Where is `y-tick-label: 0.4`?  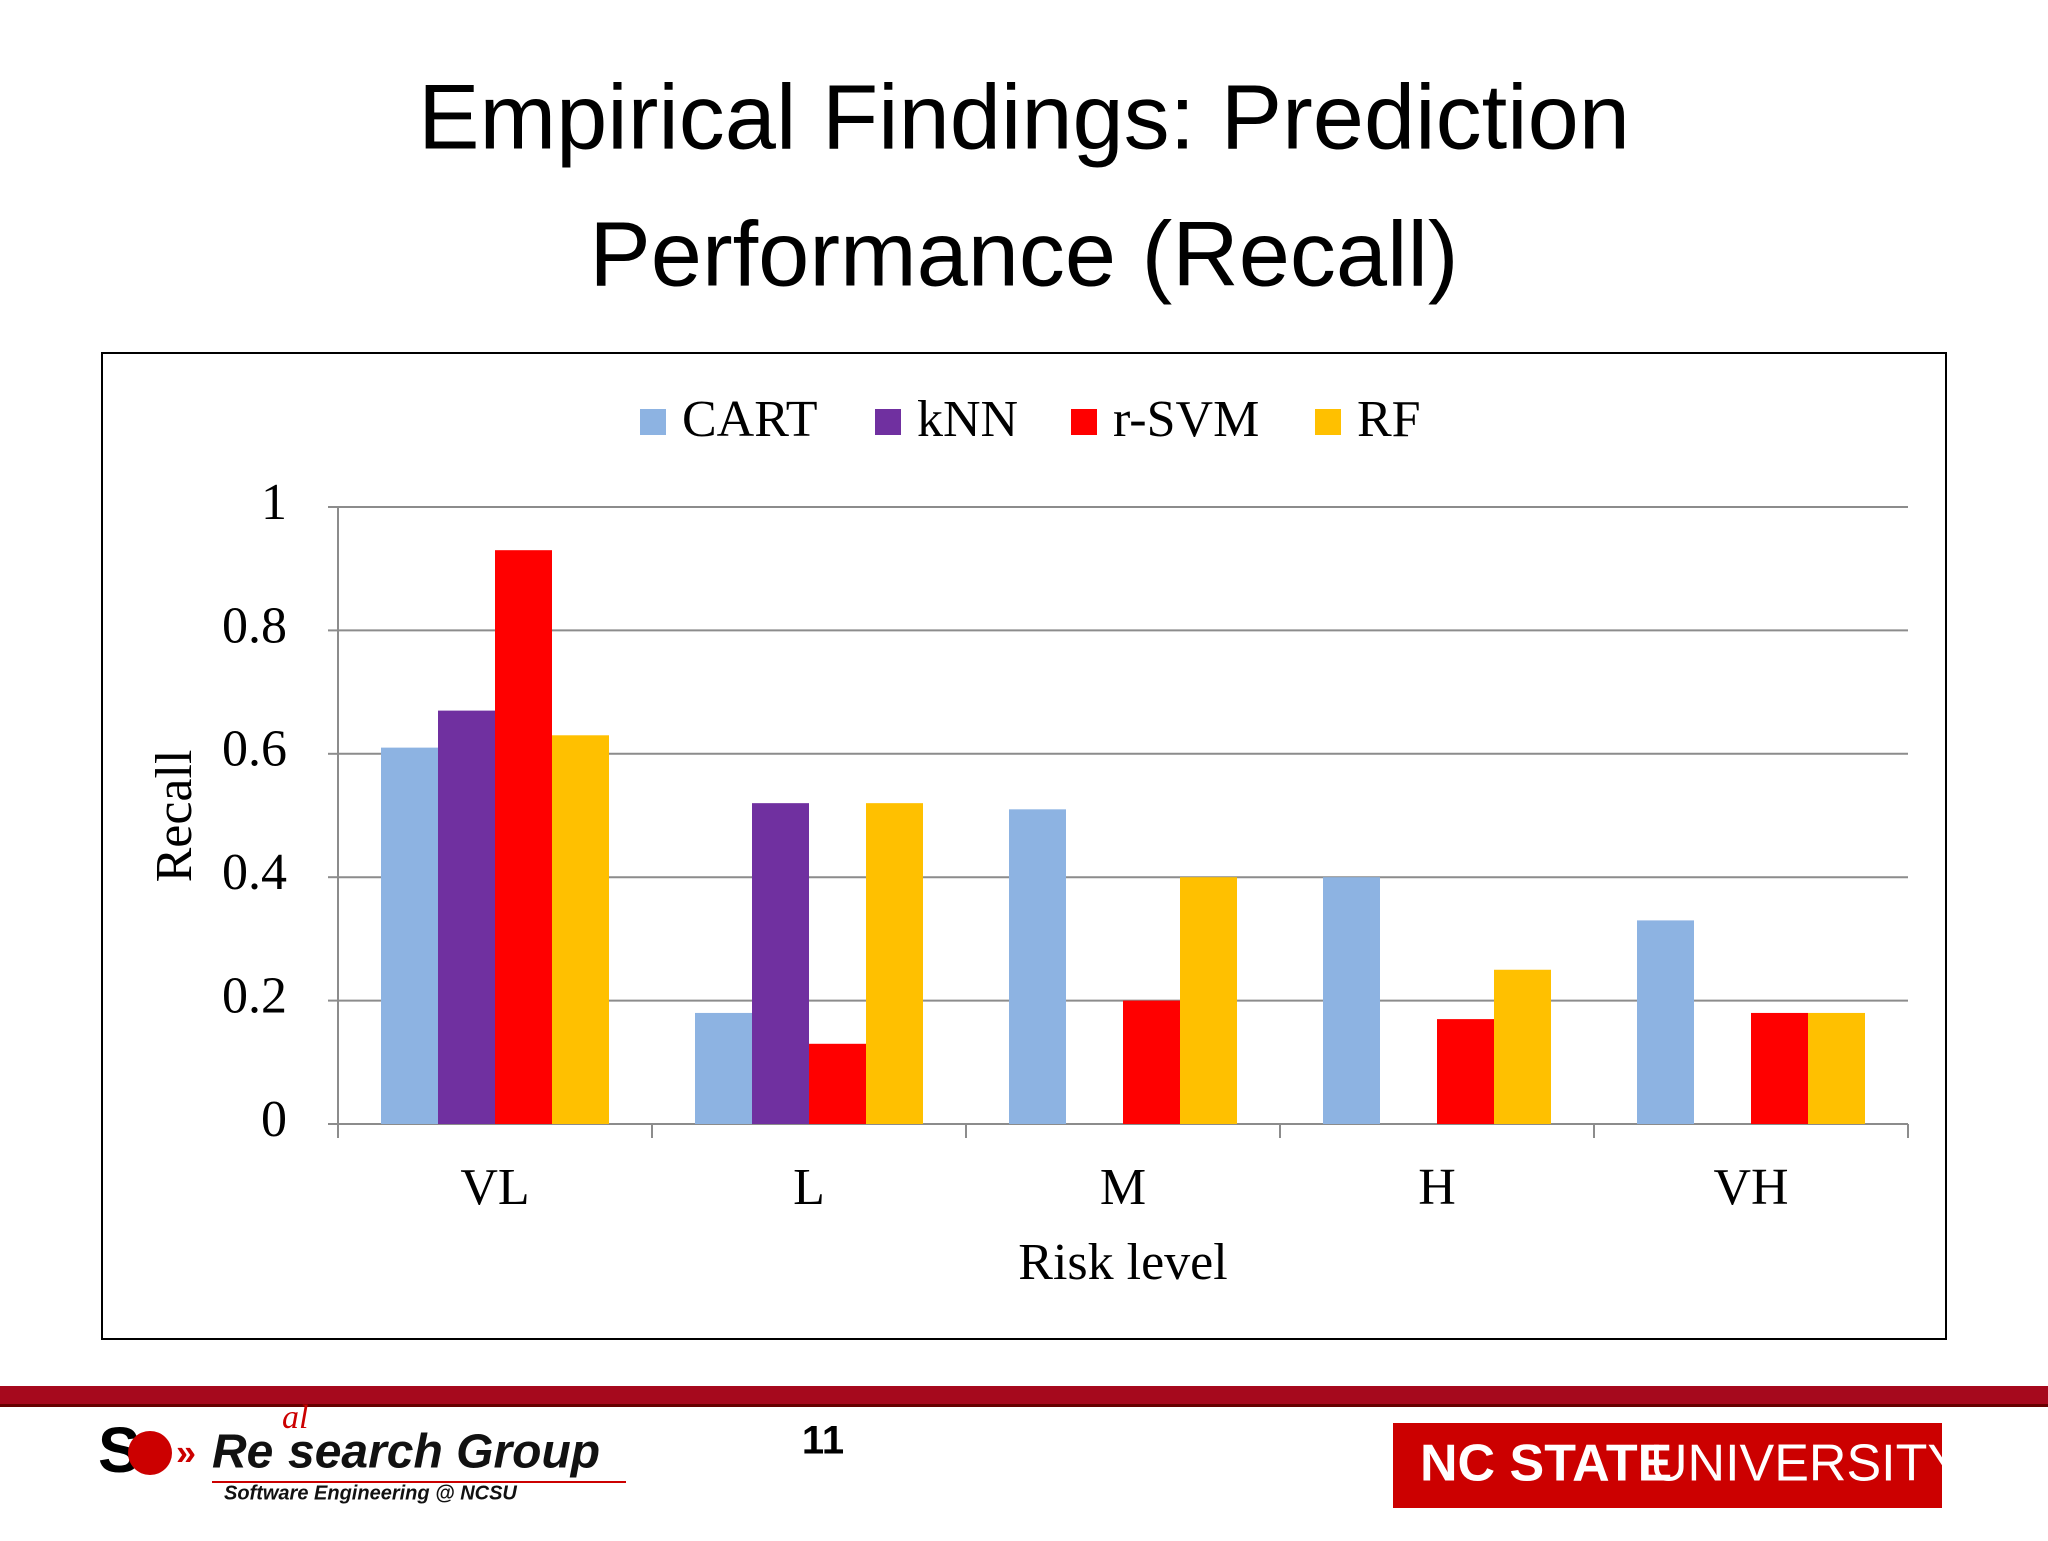 y-tick-label: 0.4 is located at coordinates (254, 872).